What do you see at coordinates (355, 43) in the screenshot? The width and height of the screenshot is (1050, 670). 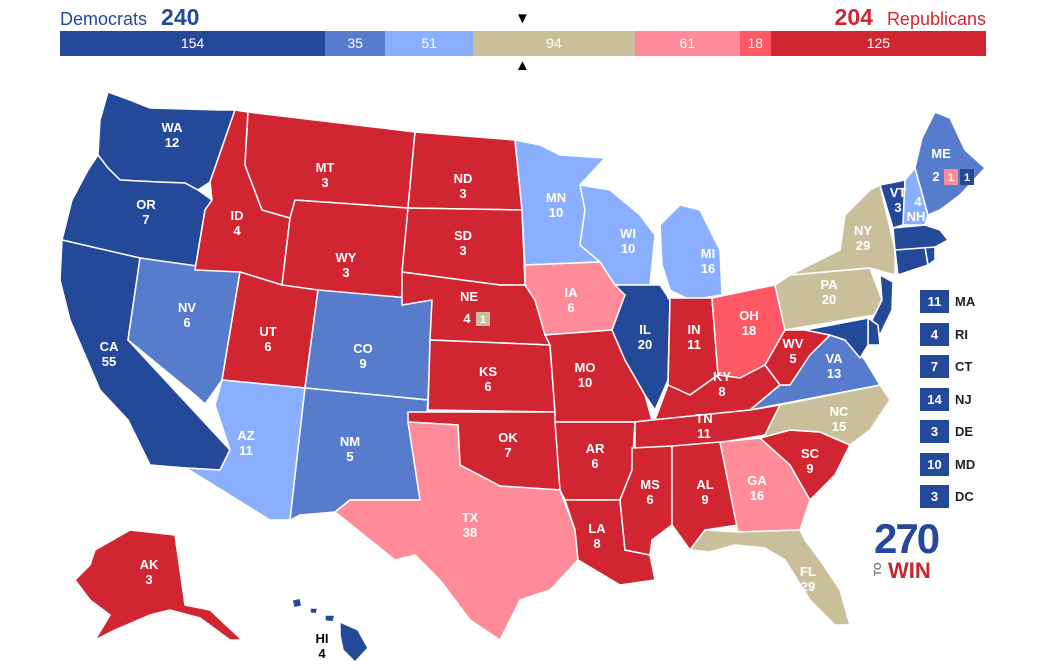 I see `tally-segment-likely-dem: 35` at bounding box center [355, 43].